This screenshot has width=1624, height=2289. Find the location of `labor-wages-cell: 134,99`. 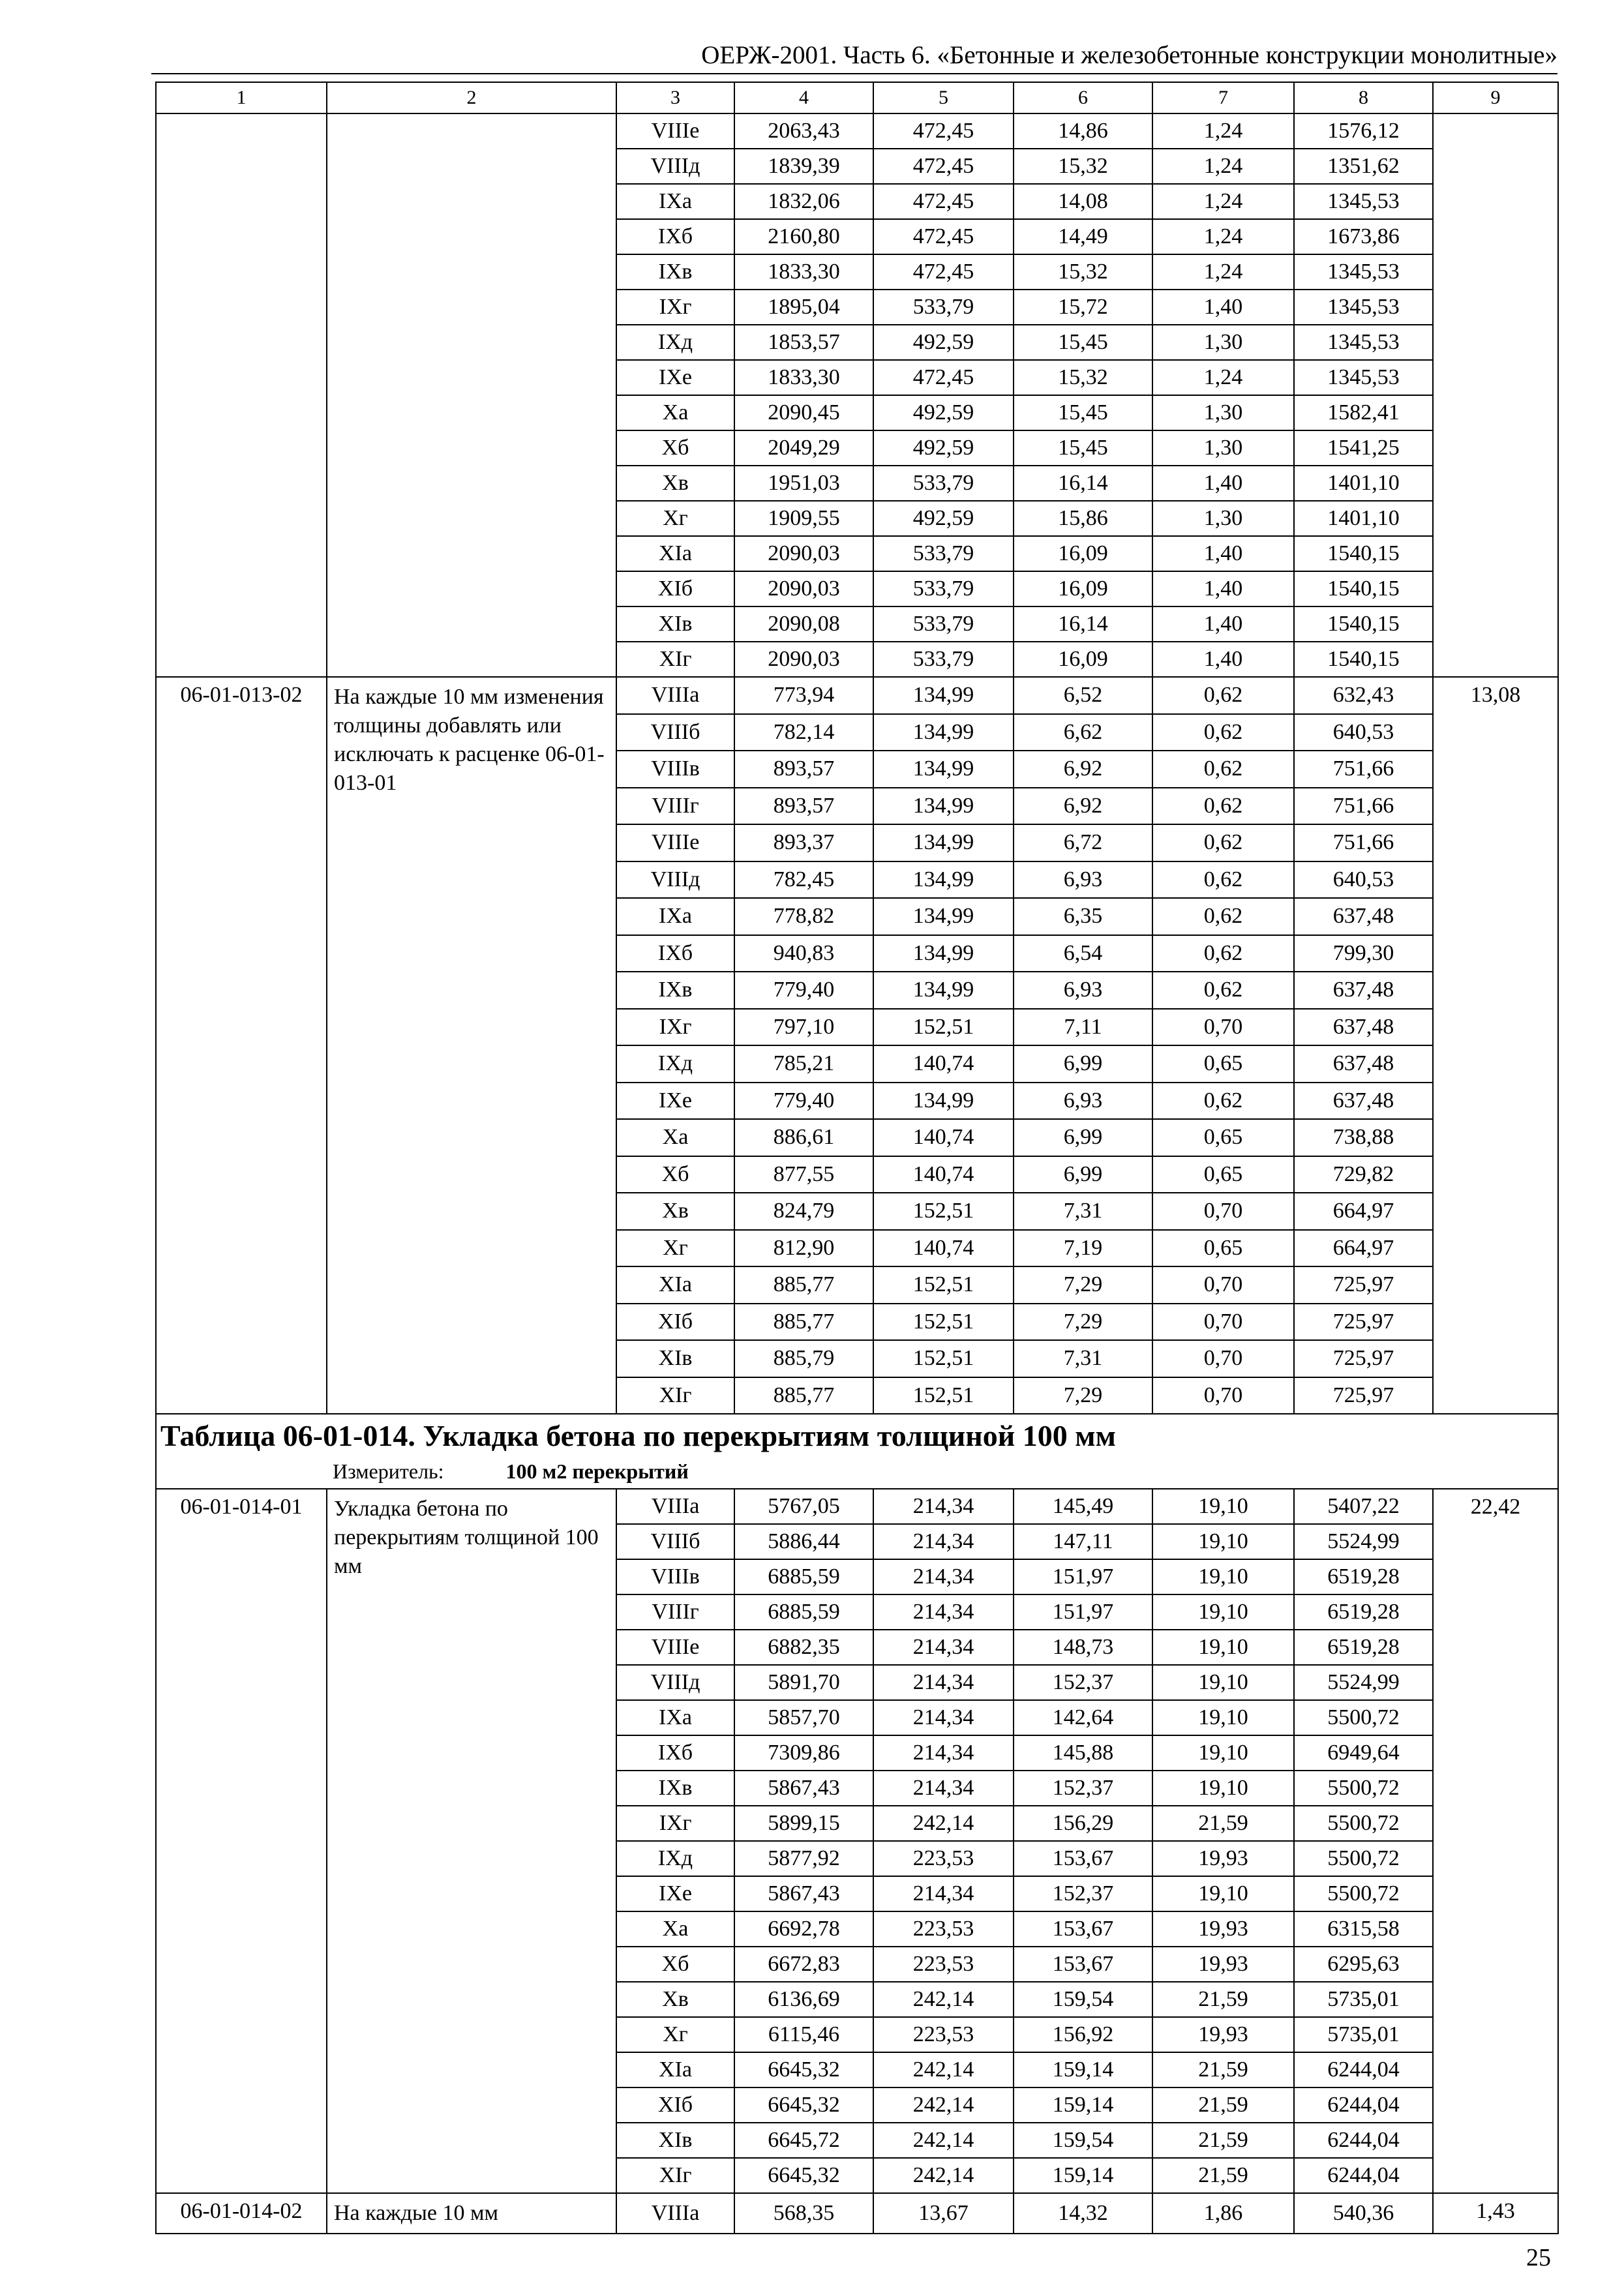

labor-wages-cell: 134,99 is located at coordinates (943, 953).